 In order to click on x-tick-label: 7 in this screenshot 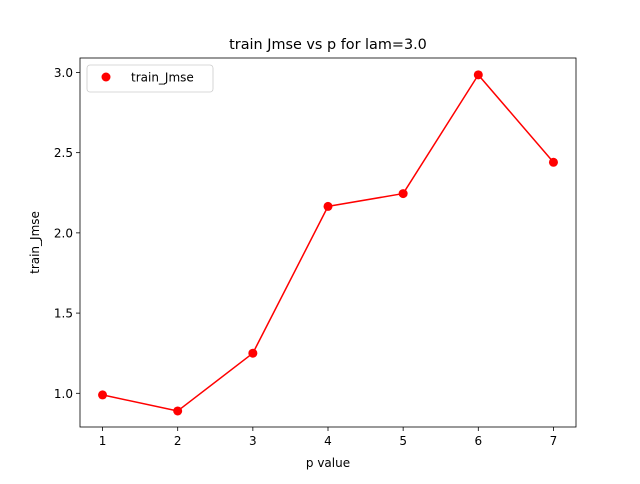, I will do `click(554, 441)`.